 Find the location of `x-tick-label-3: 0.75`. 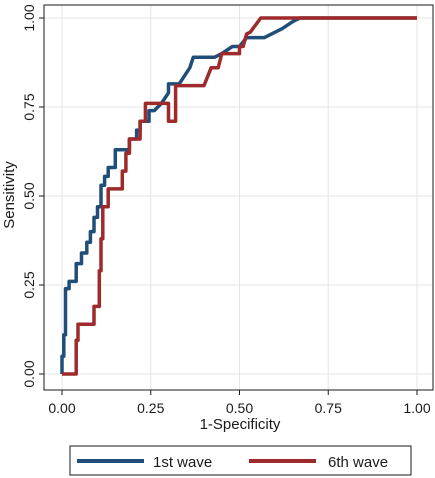

x-tick-label-3: 0.75 is located at coordinates (328, 408).